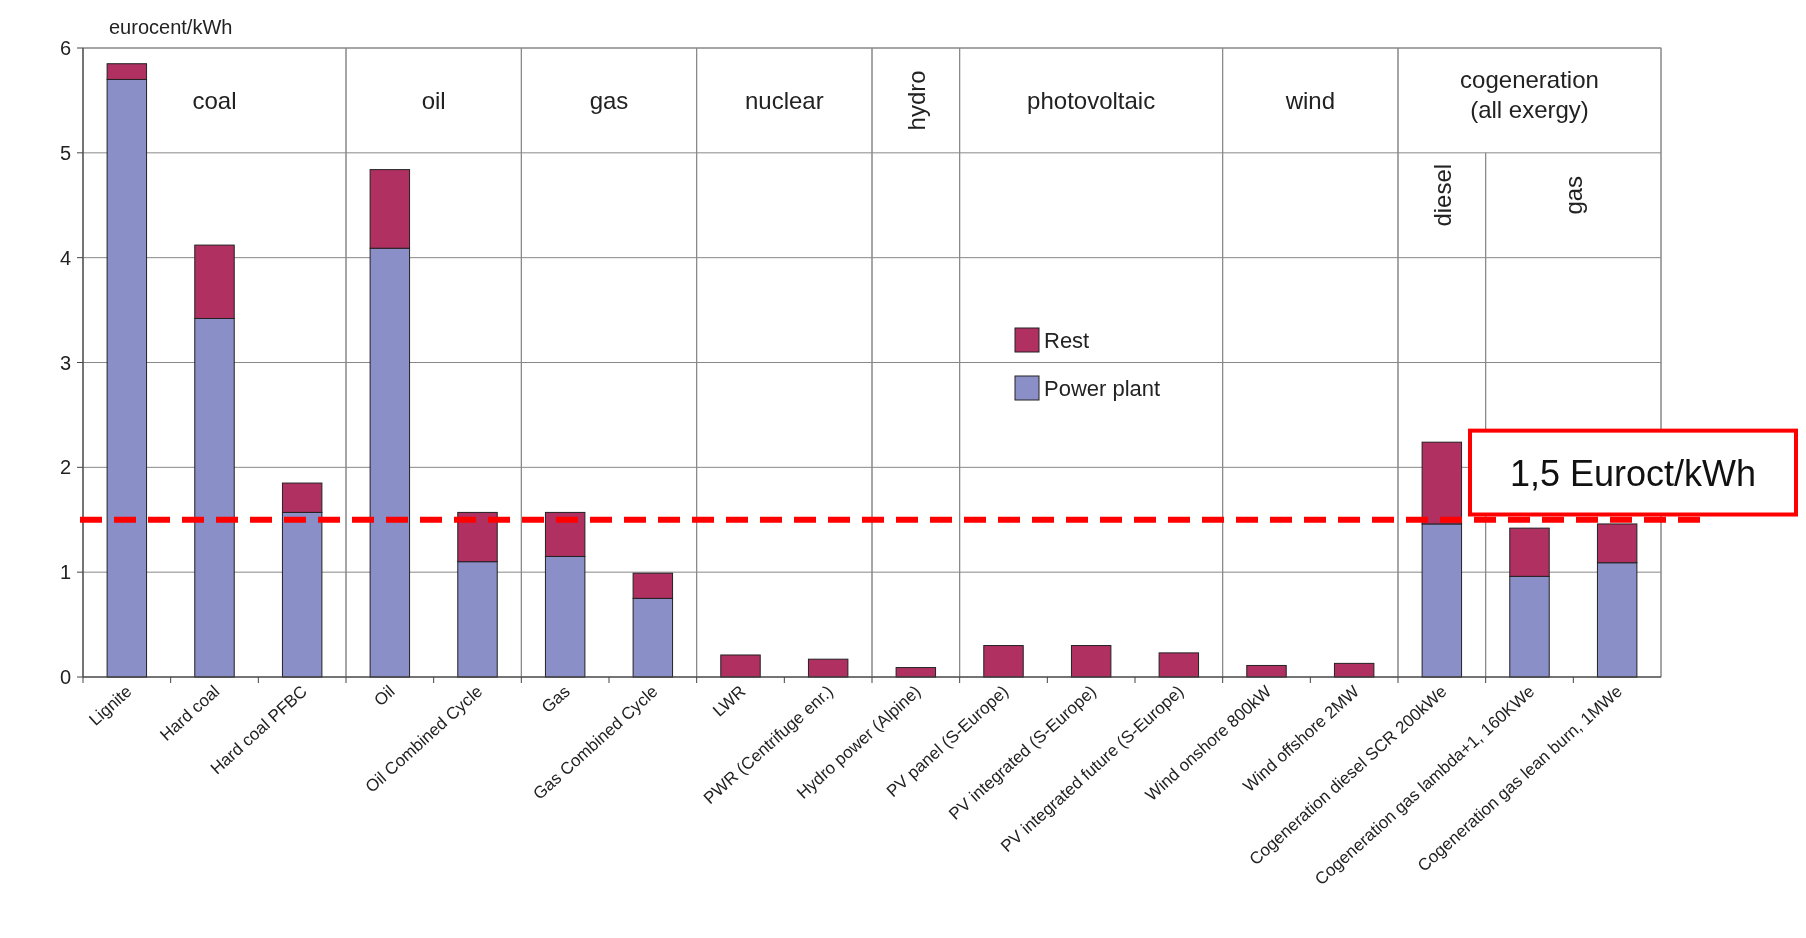 This screenshot has width=1806, height=938. Describe the element at coordinates (433, 101) in the screenshot. I see `annotation: oil` at that location.